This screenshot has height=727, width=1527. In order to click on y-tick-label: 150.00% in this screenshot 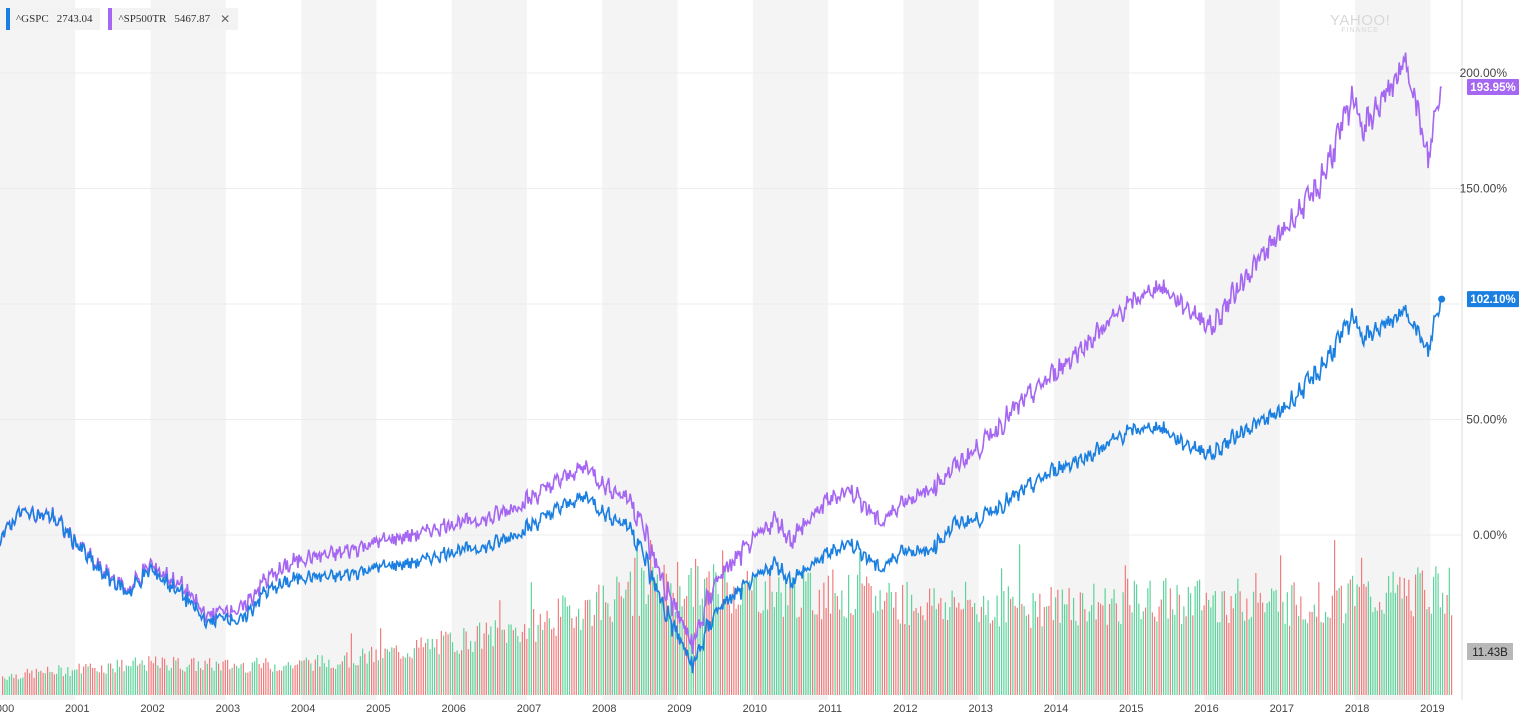, I will do `click(1484, 189)`.